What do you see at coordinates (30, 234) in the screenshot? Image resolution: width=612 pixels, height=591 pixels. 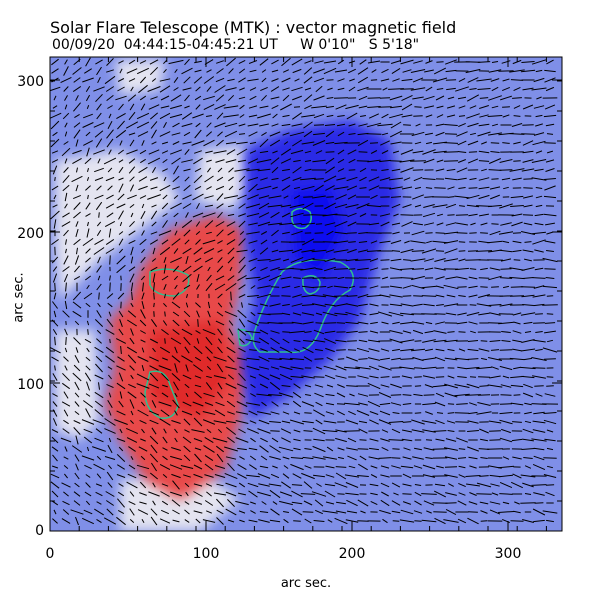 I see `y-tick-label: 200` at bounding box center [30, 234].